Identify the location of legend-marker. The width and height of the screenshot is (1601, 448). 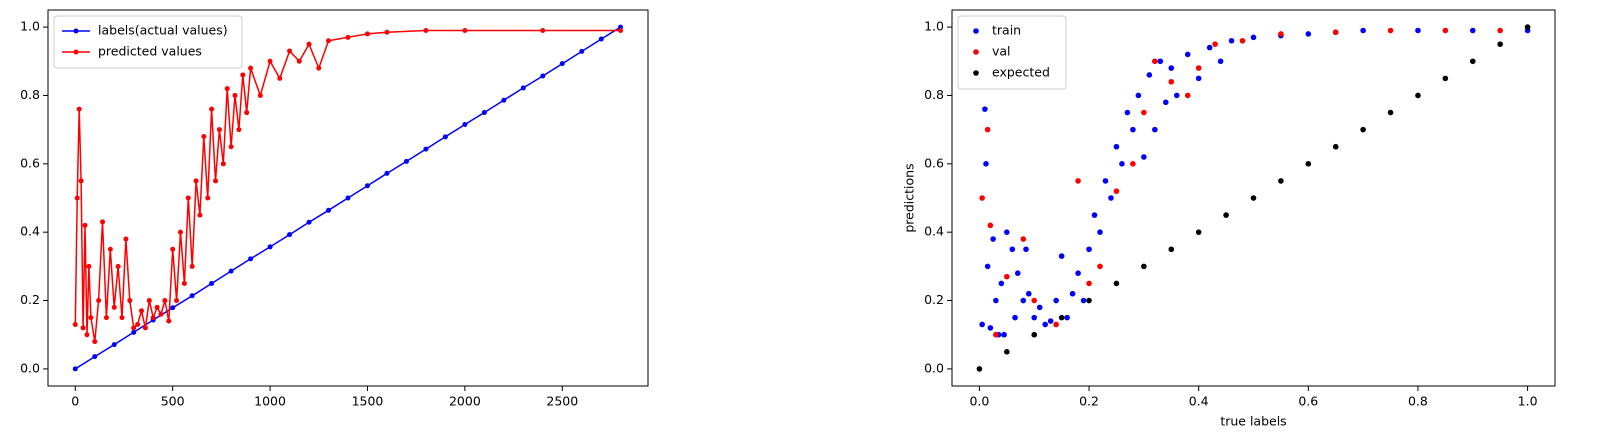
(76, 52).